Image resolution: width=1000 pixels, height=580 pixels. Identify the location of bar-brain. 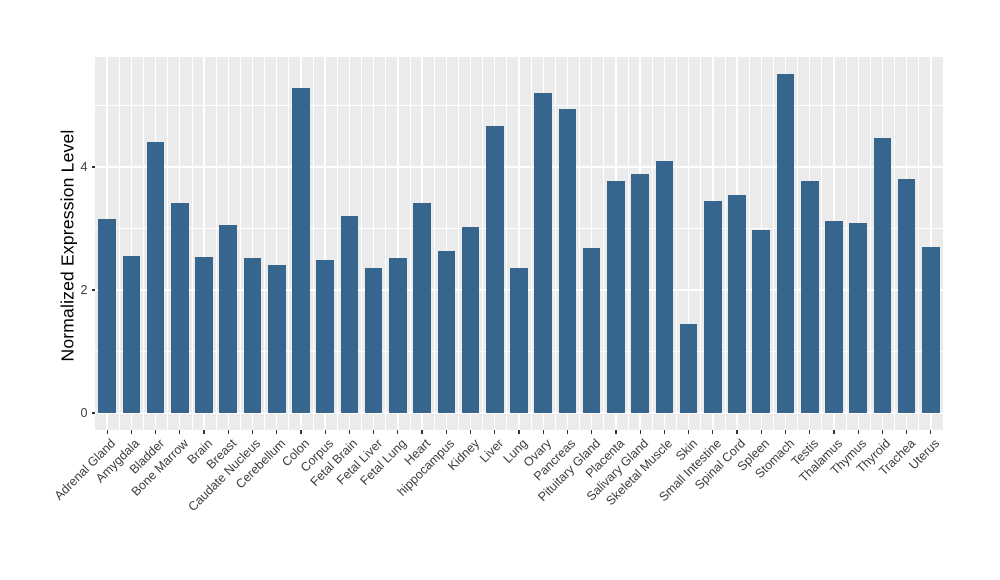
(204, 335).